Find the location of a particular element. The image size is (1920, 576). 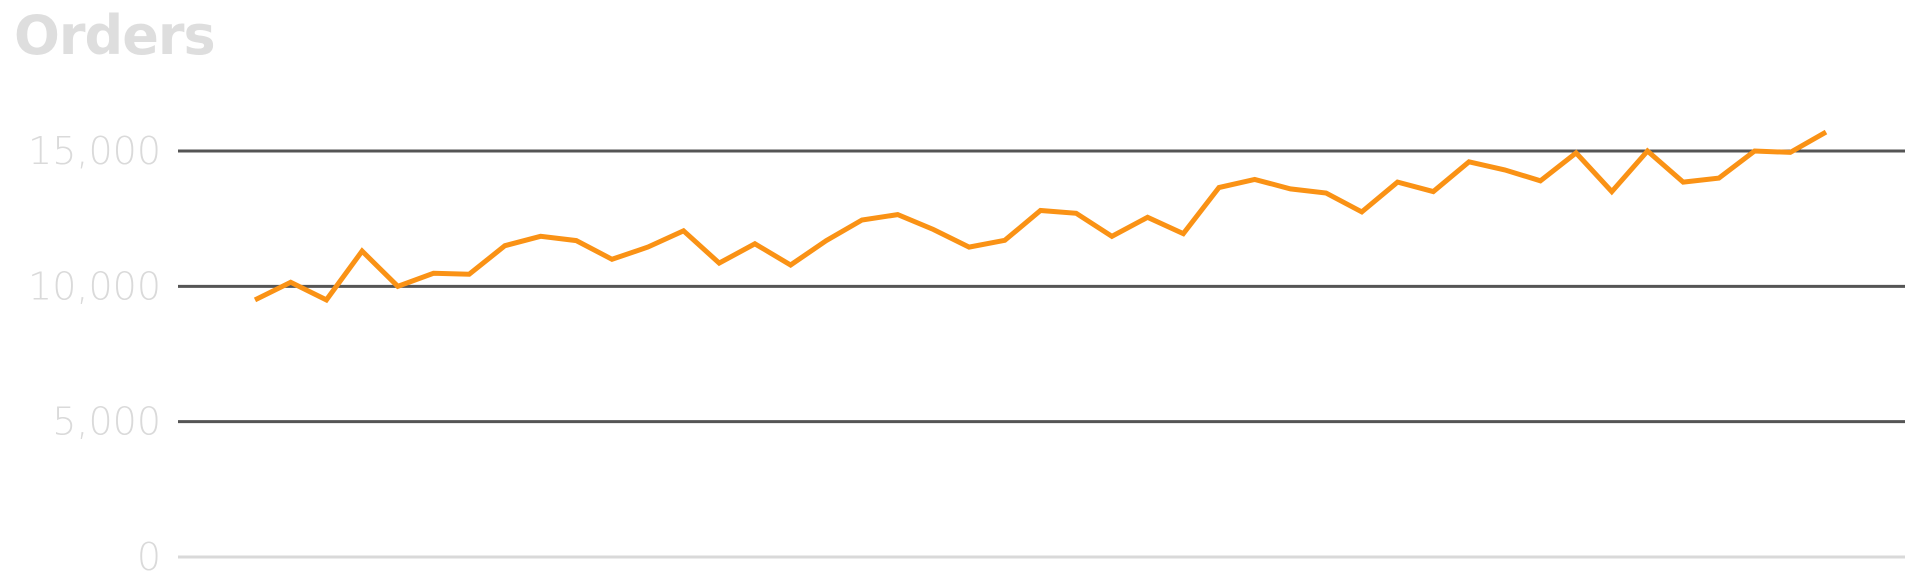

y-tick-label: 0 is located at coordinates (149, 555).